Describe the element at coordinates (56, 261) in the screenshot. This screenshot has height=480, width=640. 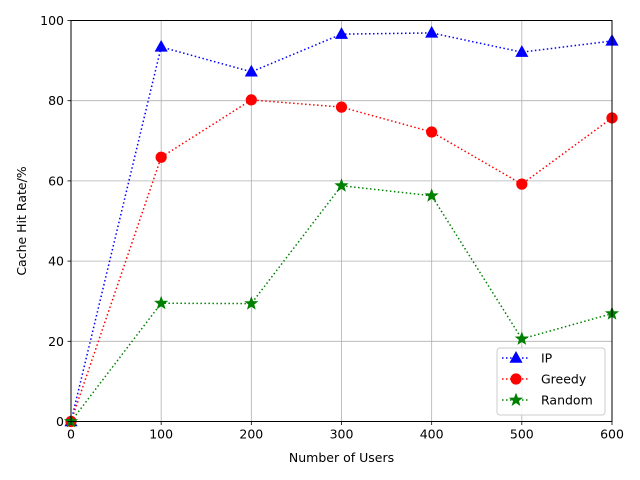
I see `y-tick-label: 40` at that location.